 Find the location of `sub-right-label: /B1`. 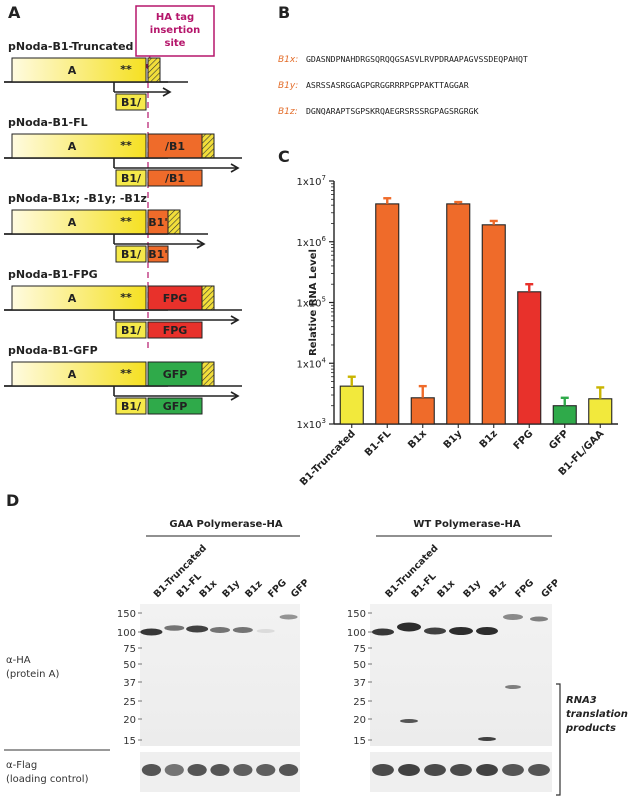

sub-right-label: /B1 is located at coordinates (175, 178).